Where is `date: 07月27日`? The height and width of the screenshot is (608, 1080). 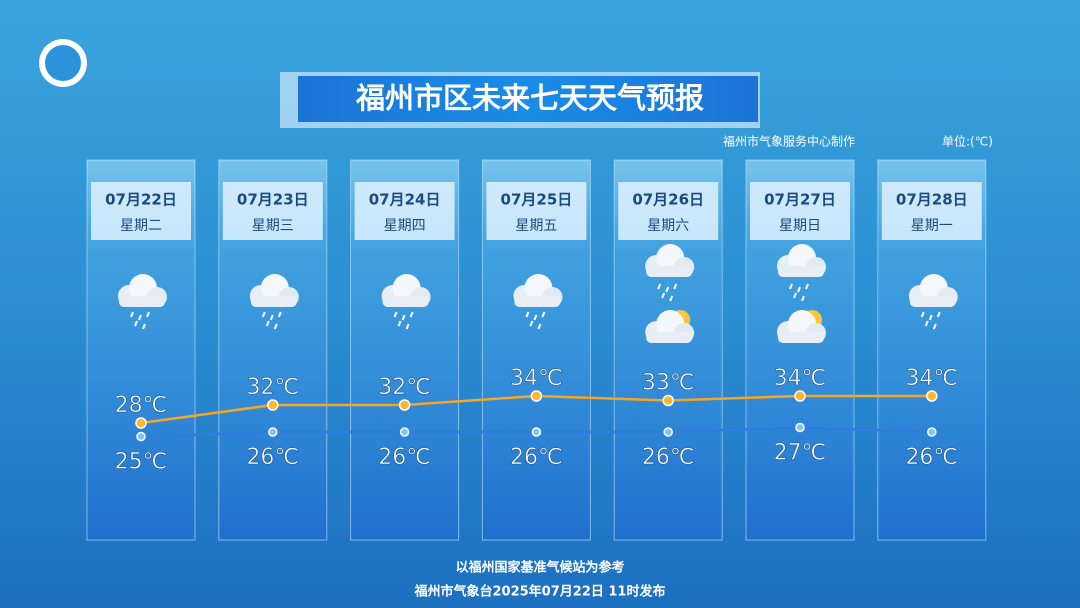
date: 07月27日 is located at coordinates (800, 200).